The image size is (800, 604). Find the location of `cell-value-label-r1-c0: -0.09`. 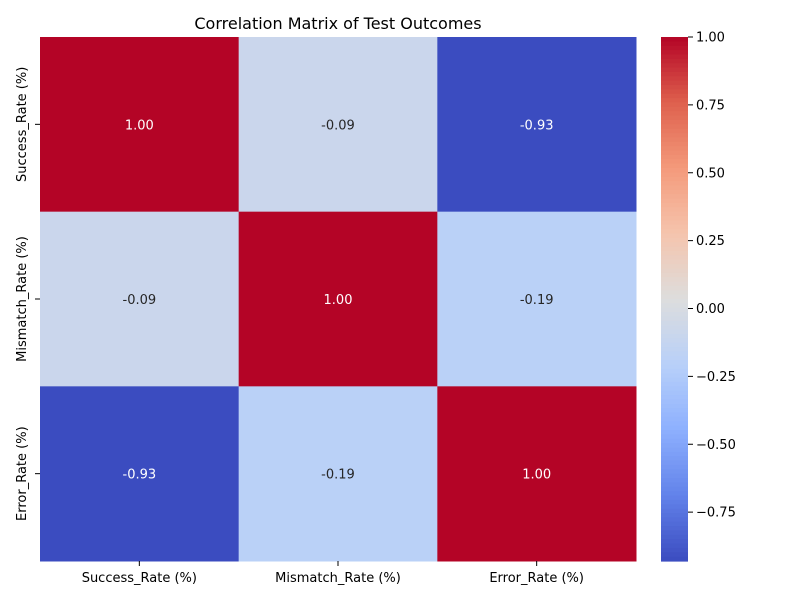

cell-value-label-r1-c0: -0.09 is located at coordinates (140, 300).